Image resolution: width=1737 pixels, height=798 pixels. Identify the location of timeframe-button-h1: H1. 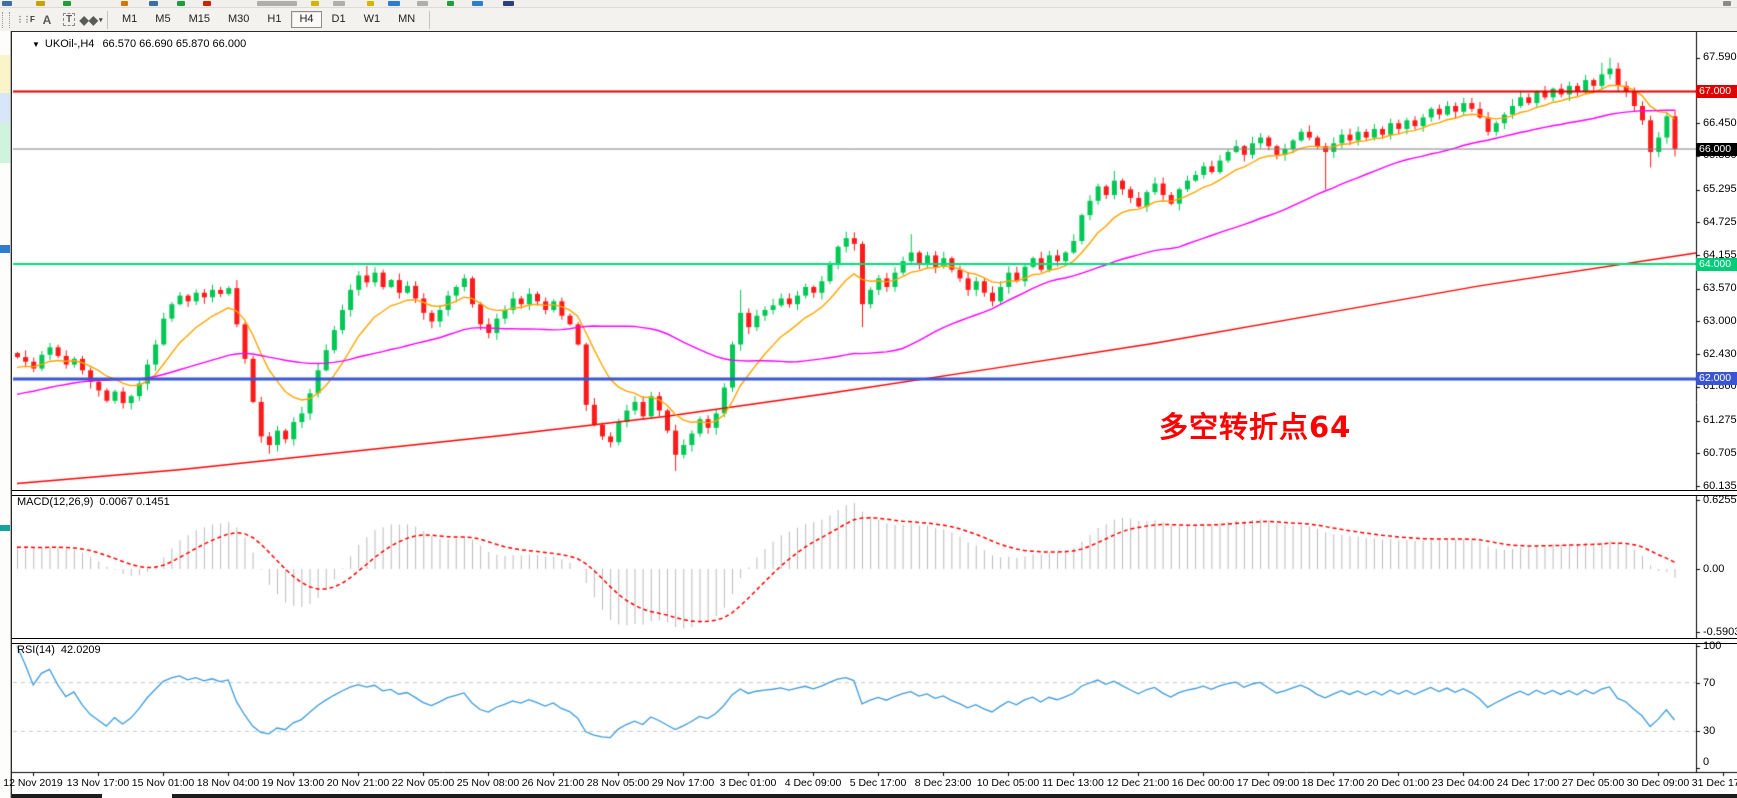
(274, 19).